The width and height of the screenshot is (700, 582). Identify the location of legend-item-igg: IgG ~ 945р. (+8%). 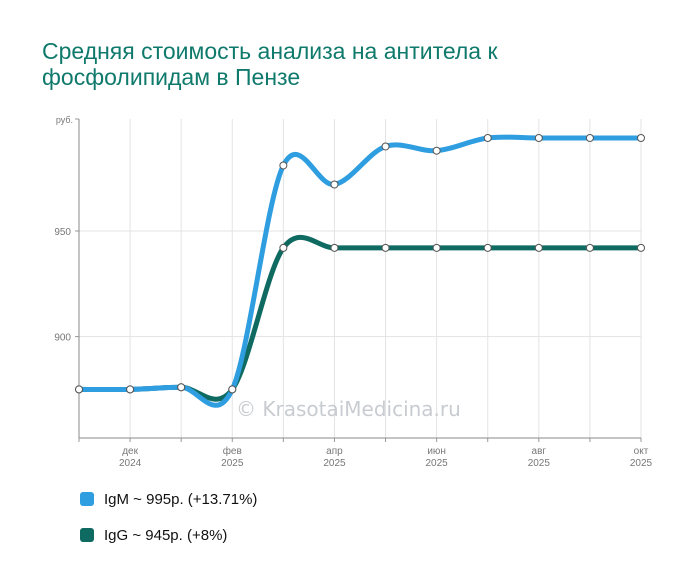
(168, 535).